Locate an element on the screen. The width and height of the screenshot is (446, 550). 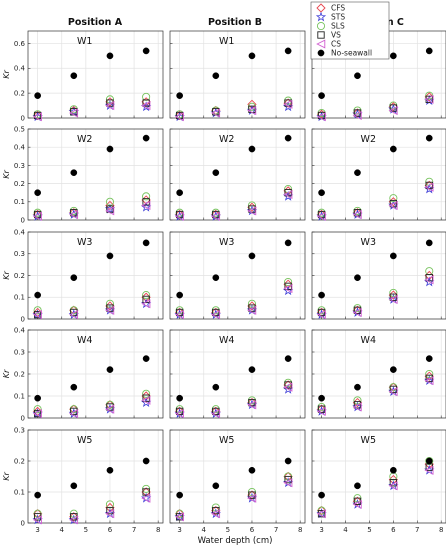
legend-item-sts: STS is located at coordinates (330, 16).